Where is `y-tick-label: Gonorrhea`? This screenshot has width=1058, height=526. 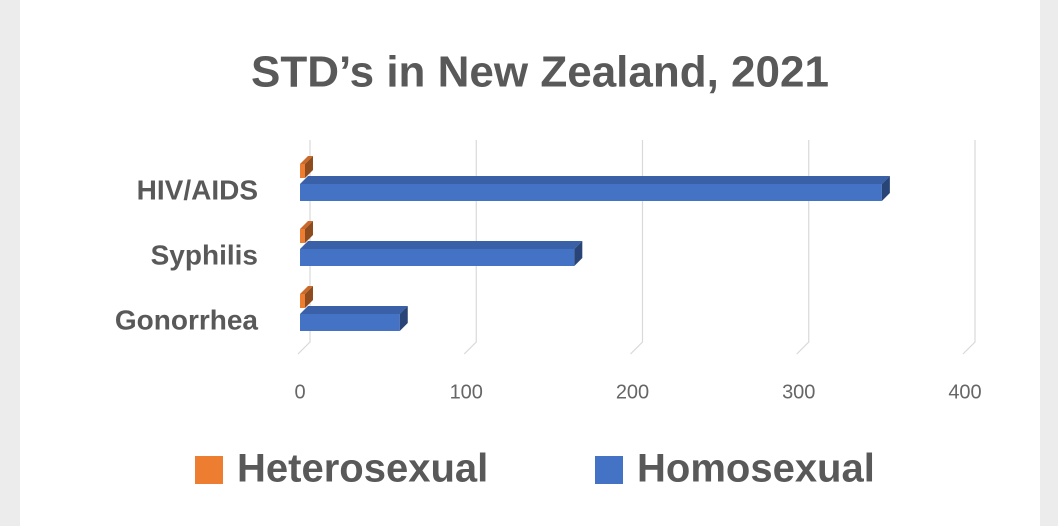 y-tick-label: Gonorrhea is located at coordinates (187, 319).